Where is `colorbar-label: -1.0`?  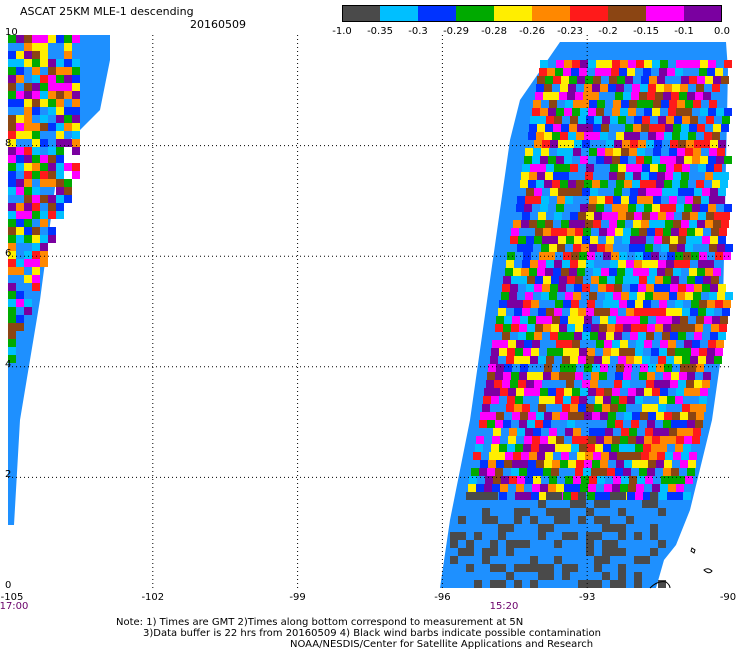
colorbar-label: -1.0 is located at coordinates (342, 31).